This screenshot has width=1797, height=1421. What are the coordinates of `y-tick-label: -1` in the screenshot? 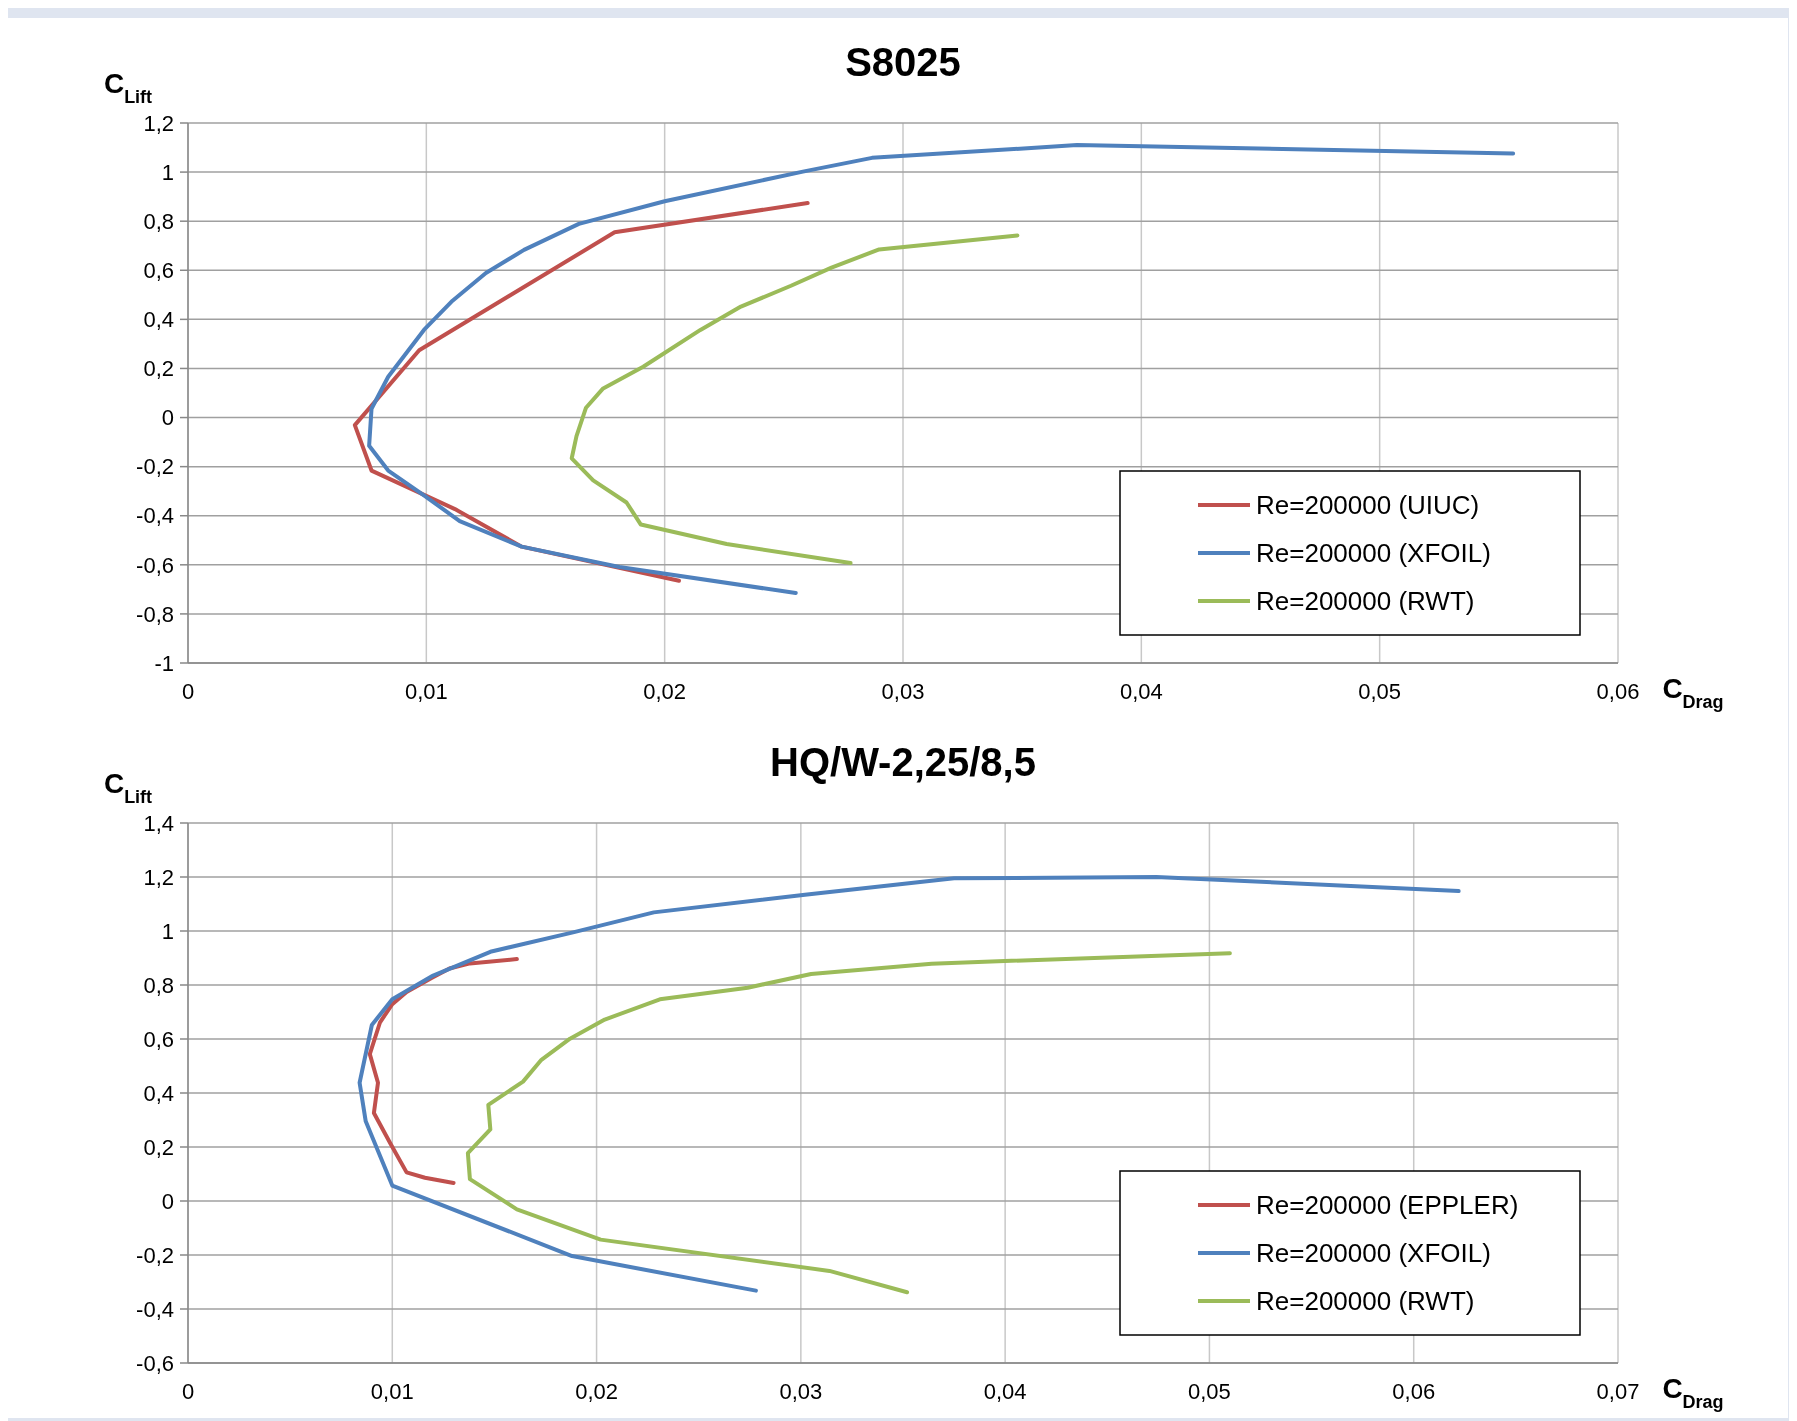 It's located at (164, 663).